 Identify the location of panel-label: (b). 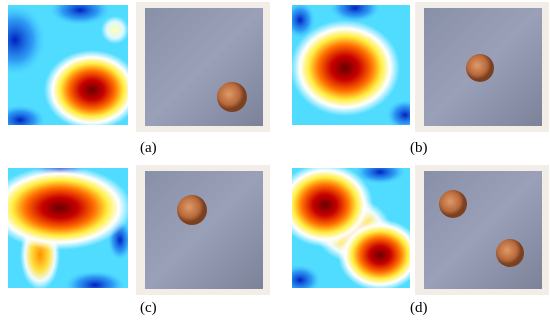
(419, 148).